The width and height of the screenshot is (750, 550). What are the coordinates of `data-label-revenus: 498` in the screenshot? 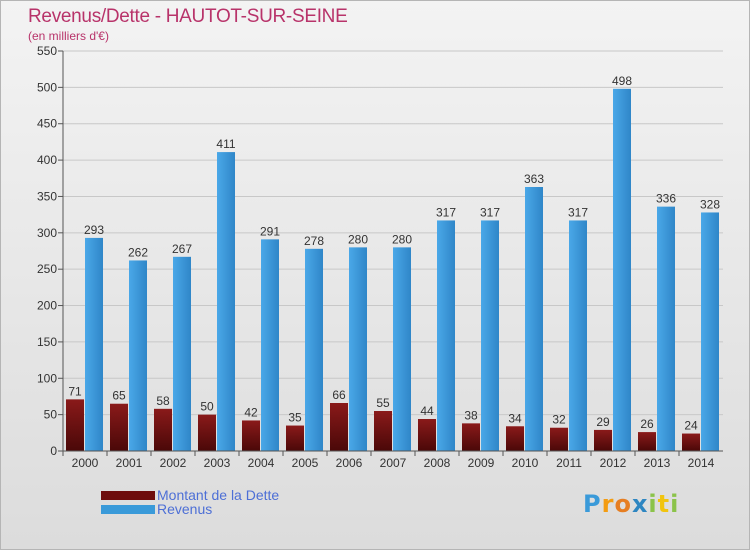 It's located at (622, 81).